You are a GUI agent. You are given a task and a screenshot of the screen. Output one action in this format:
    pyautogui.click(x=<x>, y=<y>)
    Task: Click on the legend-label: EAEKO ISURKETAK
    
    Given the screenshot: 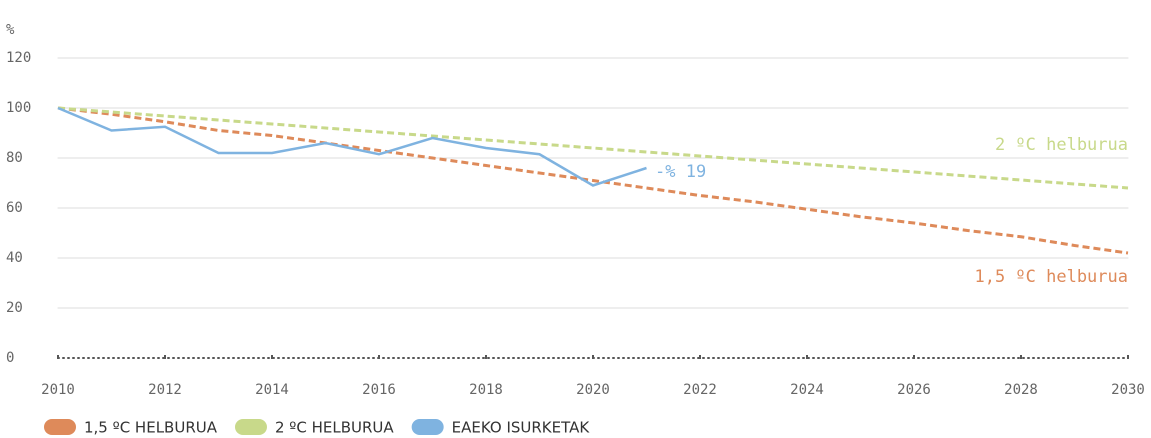 What is the action you would take?
    pyautogui.click(x=521, y=428)
    